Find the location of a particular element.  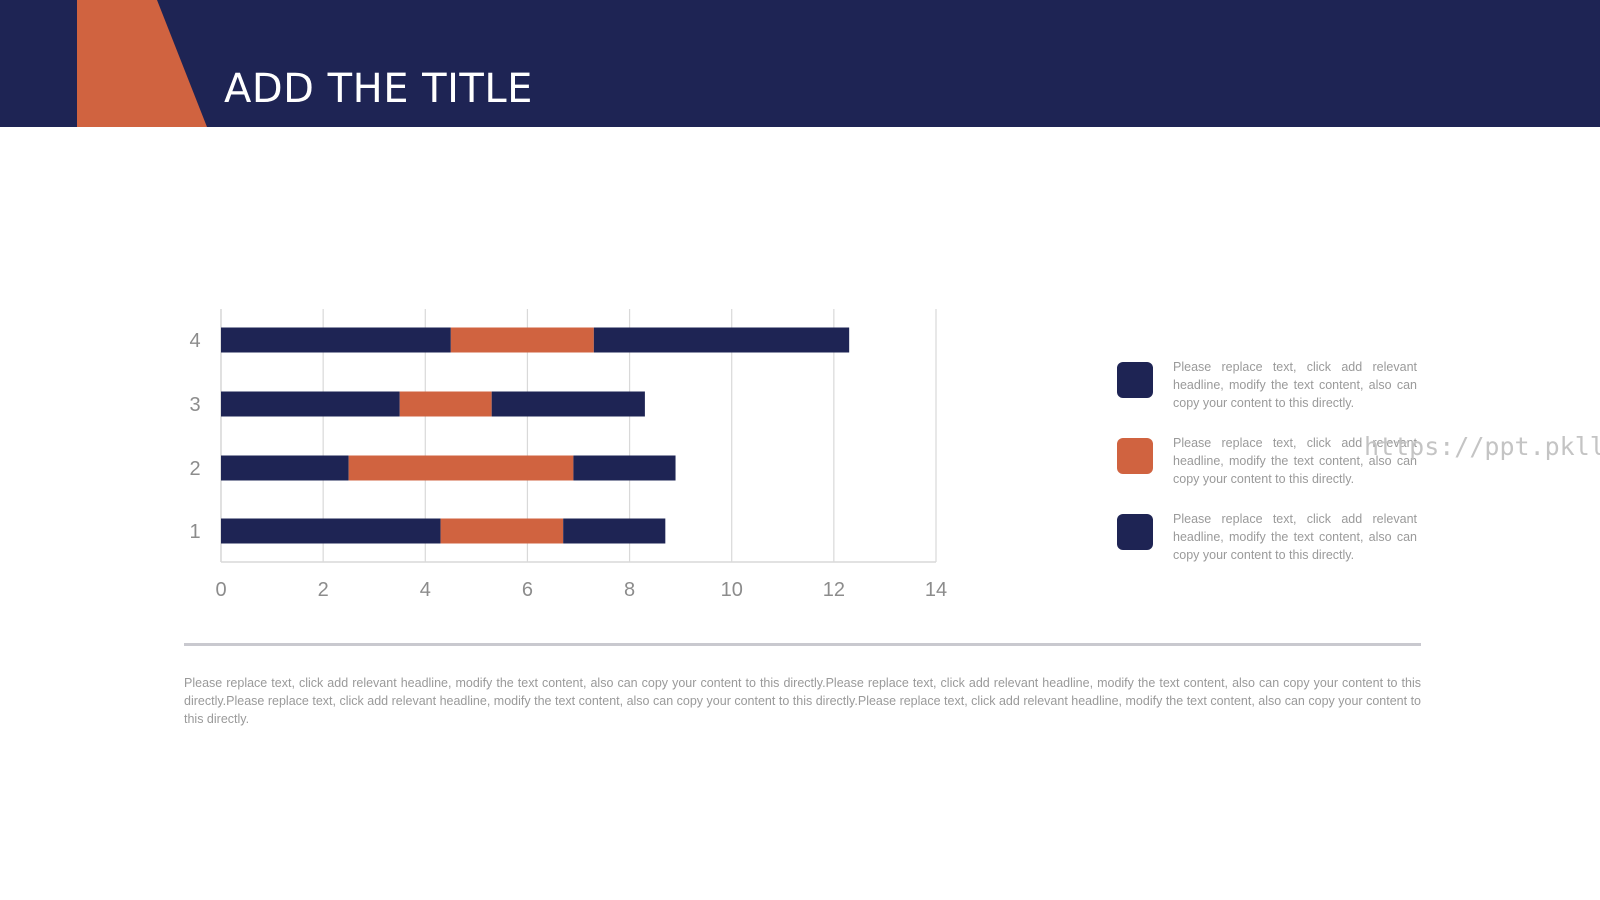

divider-line is located at coordinates (802, 644).